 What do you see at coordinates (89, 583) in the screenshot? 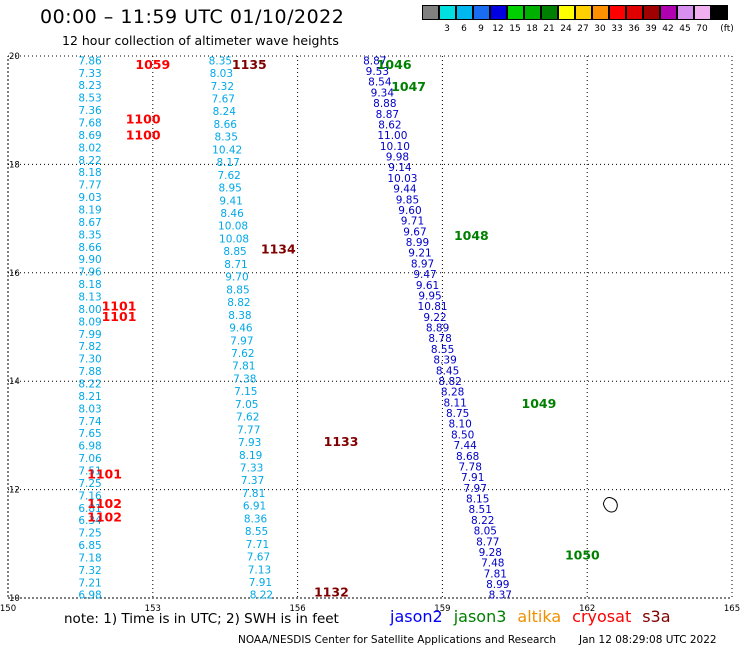
I see `wave-height-value: 7.21` at bounding box center [89, 583].